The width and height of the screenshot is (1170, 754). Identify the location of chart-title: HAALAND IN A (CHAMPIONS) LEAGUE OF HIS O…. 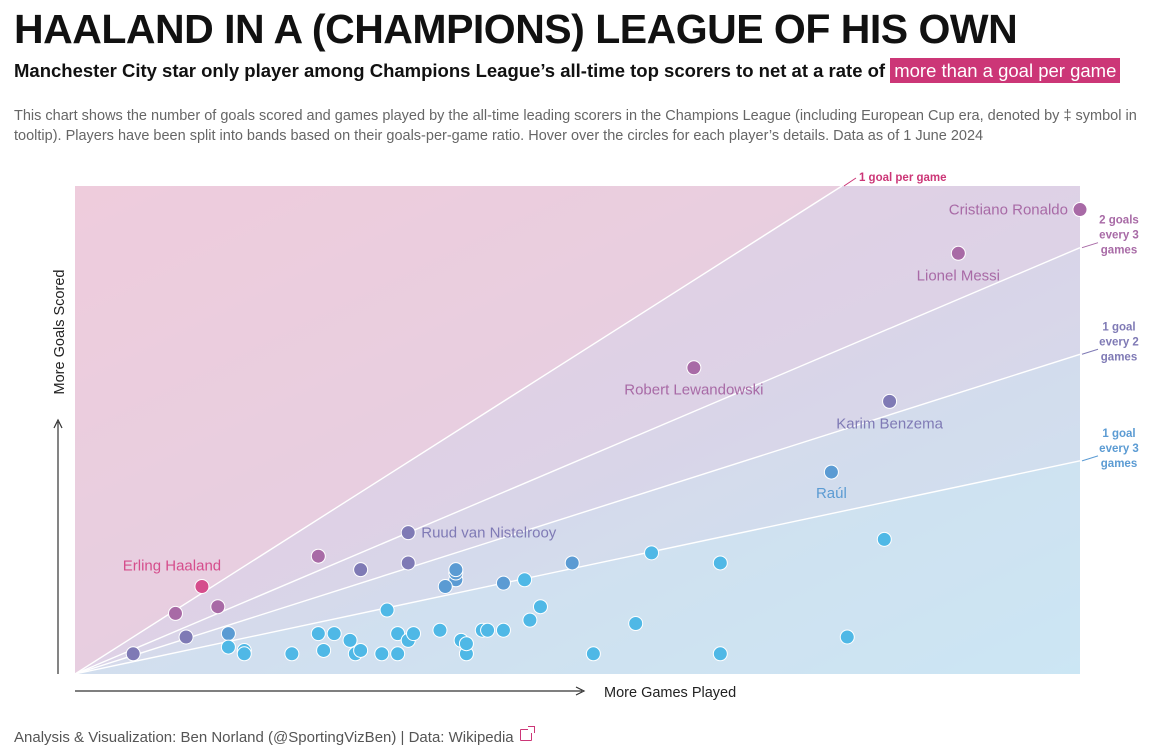
(516, 29).